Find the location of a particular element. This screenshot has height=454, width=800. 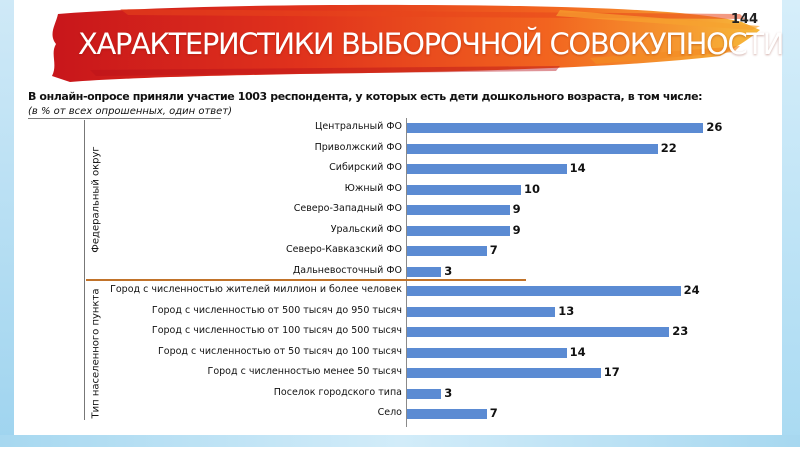

chart-left-border is located at coordinates (84, 270).